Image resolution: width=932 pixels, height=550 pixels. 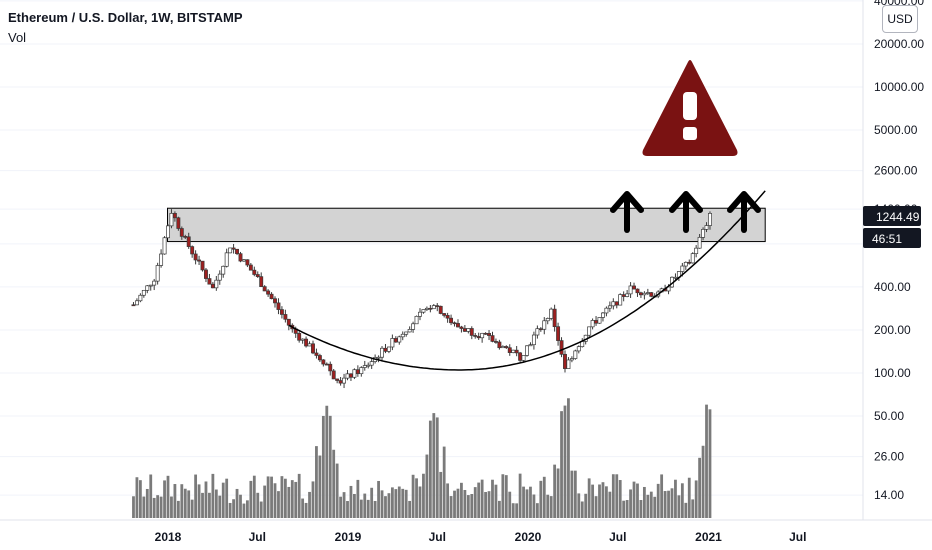 I want to click on time-tick-label: 2020, so click(x=528, y=537).